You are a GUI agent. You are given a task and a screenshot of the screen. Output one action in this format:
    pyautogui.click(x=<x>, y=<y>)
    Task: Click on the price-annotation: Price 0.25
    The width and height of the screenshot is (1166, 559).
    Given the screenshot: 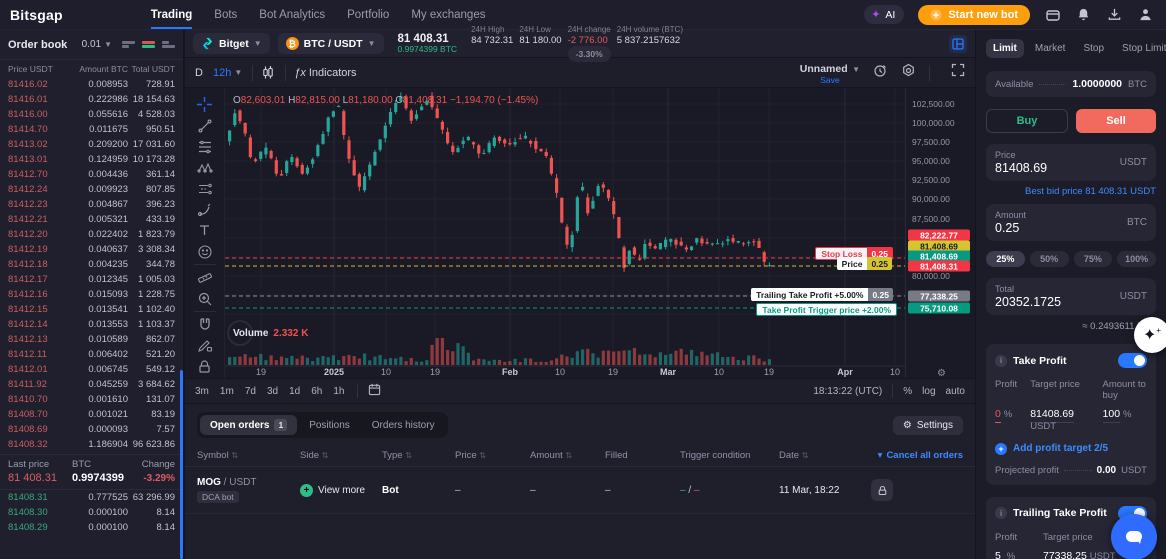 What is the action you would take?
    pyautogui.click(x=864, y=263)
    